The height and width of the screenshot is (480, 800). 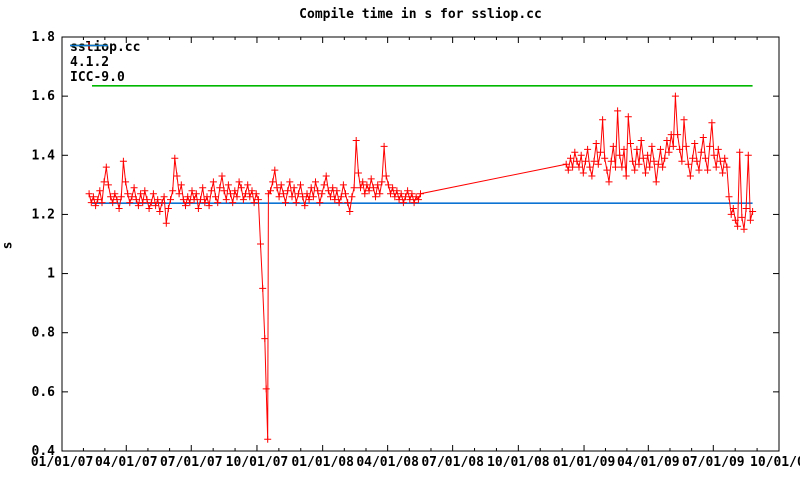 I want to click on x-tick-label: 10/01/0, so click(x=775, y=462).